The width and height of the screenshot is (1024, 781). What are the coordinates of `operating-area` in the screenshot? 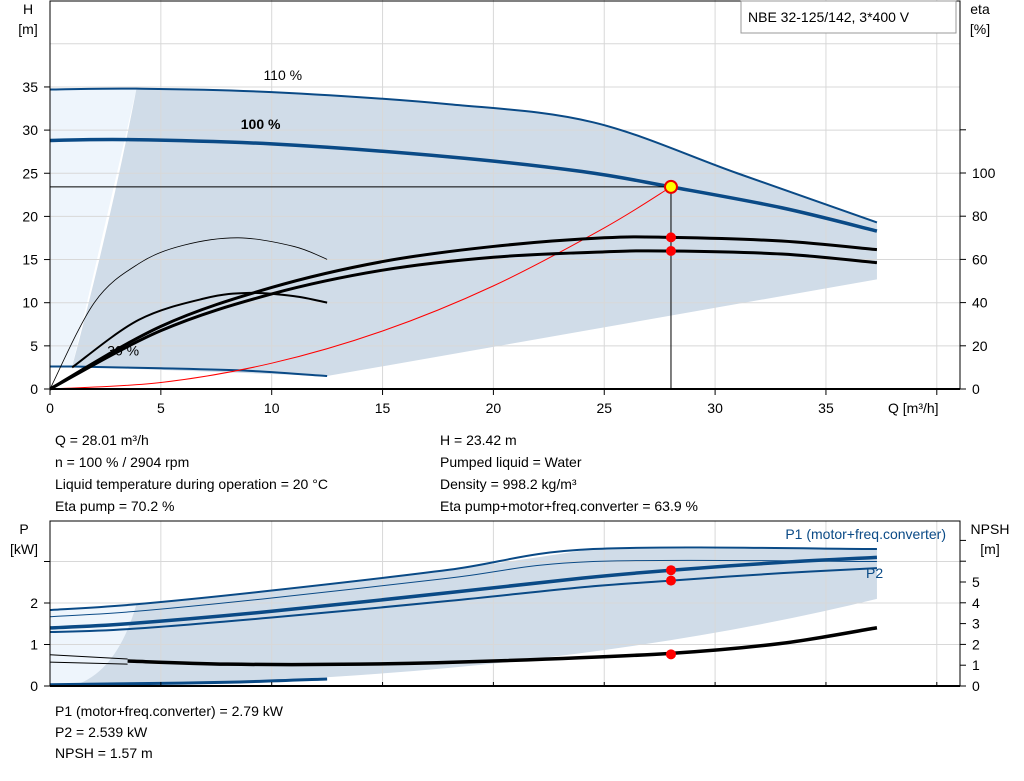 It's located at (474, 617).